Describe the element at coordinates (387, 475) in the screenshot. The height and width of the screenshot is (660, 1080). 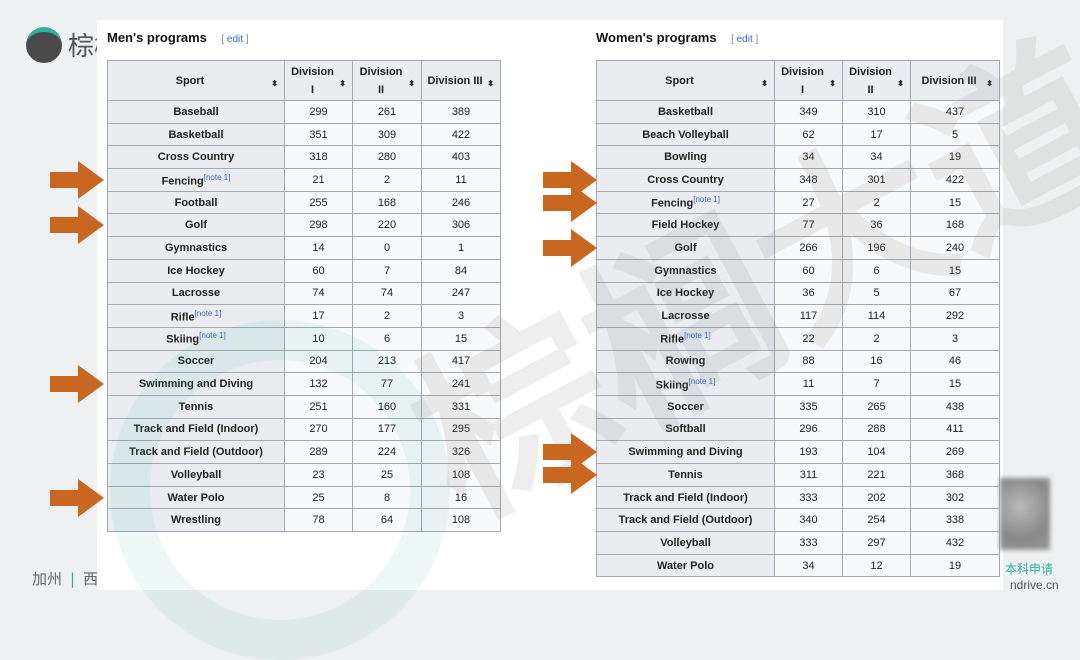
I see `division-count-d2: 25` at that location.